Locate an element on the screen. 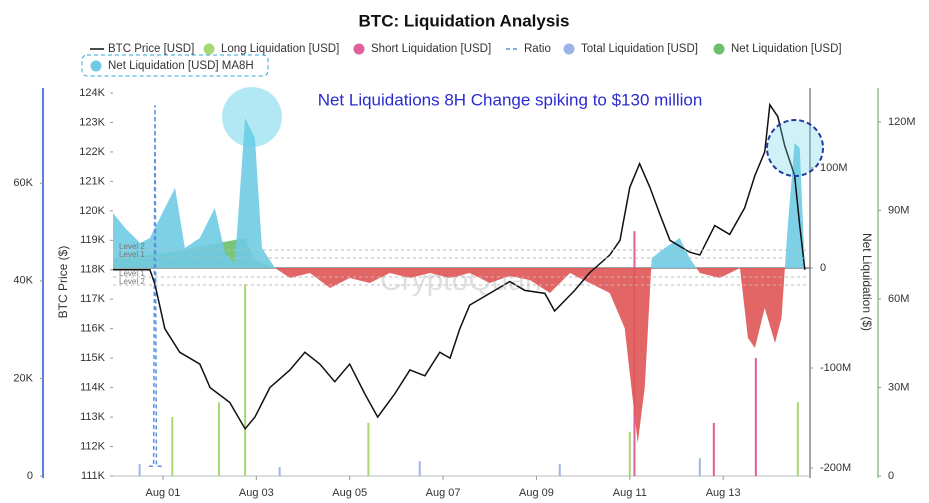 The width and height of the screenshot is (929, 503). y4-tick-label: 0 is located at coordinates (30, 476).